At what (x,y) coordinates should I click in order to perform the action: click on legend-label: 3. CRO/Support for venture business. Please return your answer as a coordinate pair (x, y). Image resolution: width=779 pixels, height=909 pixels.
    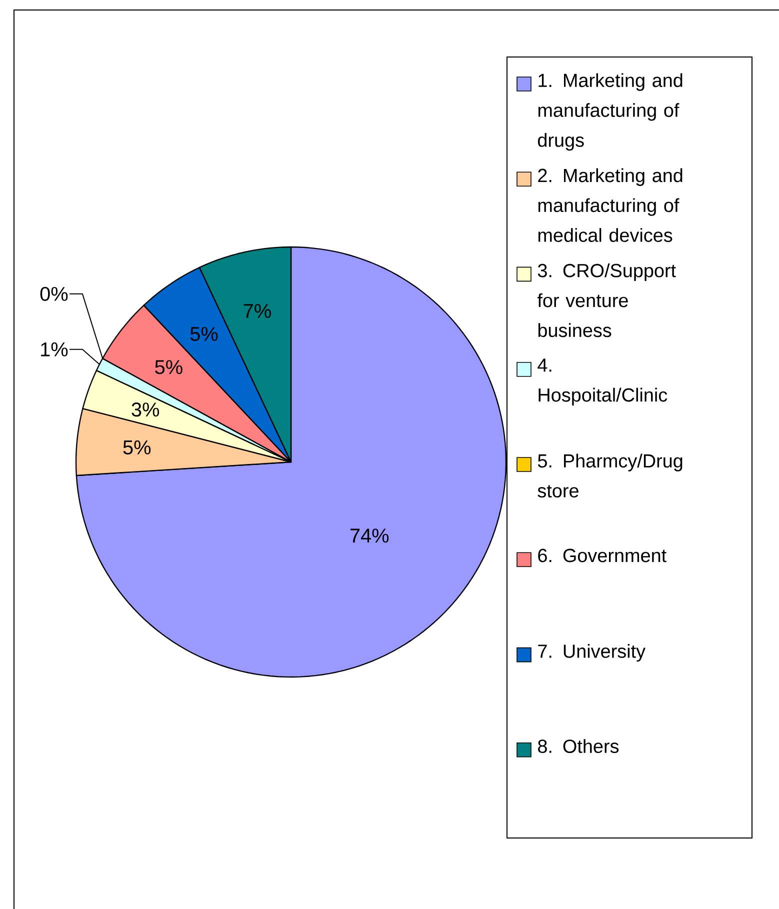
    Looking at the image, I should click on (606, 300).